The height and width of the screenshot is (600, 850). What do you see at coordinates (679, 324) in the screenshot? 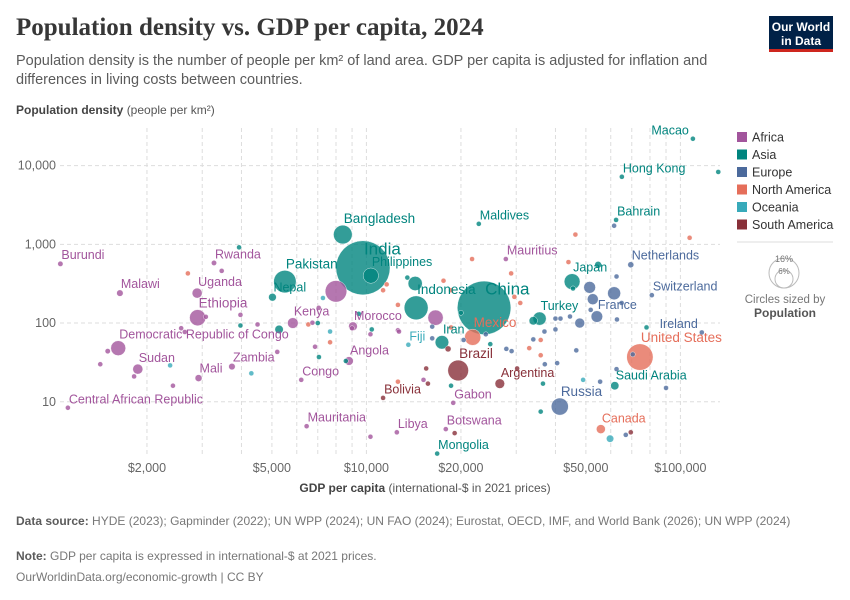
I see `point-label: Ireland` at bounding box center [679, 324].